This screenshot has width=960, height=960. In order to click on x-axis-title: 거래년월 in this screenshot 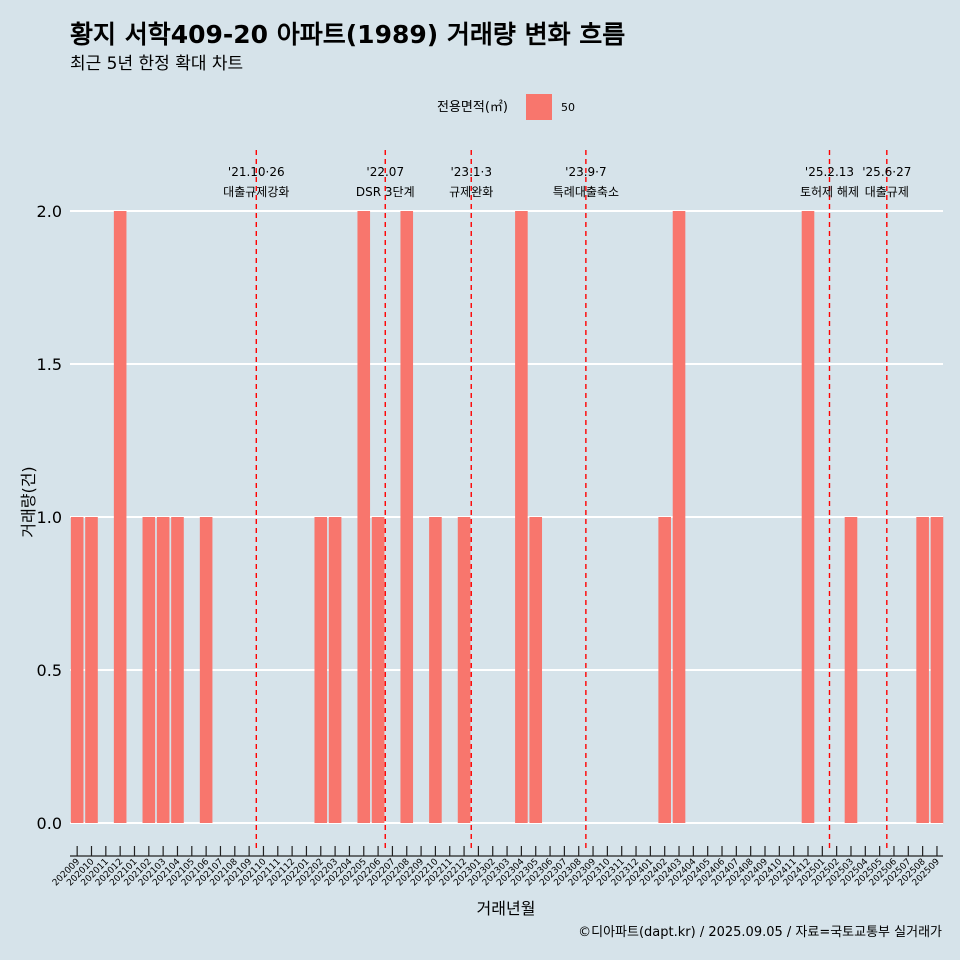, I will do `click(506, 908)`.